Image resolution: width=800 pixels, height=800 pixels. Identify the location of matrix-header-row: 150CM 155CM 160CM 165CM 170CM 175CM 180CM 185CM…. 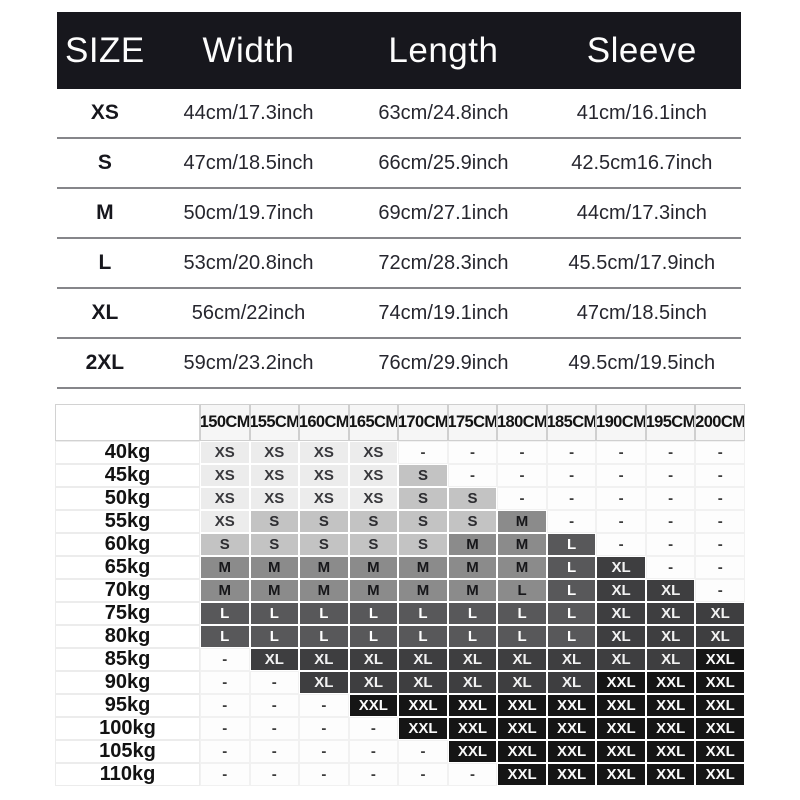
(400, 422).